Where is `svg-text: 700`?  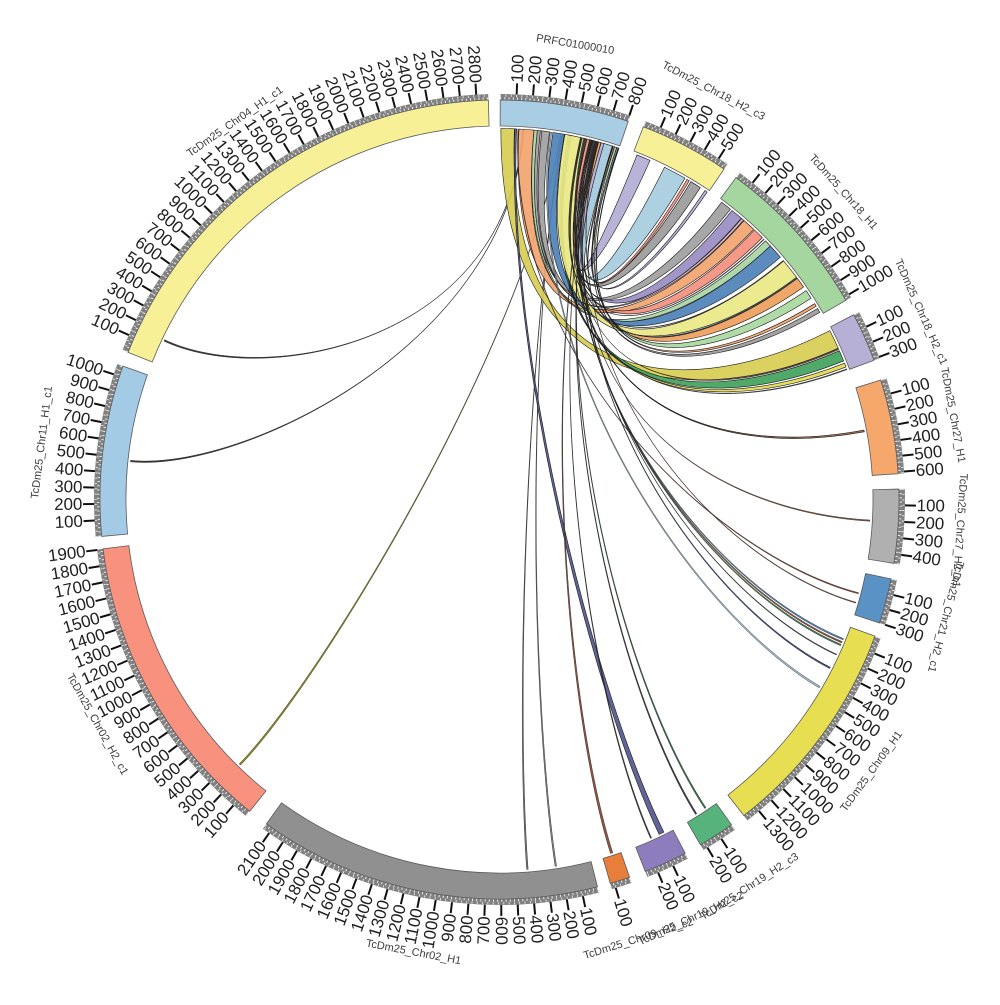
svg-text: 700 is located at coordinates (484, 930).